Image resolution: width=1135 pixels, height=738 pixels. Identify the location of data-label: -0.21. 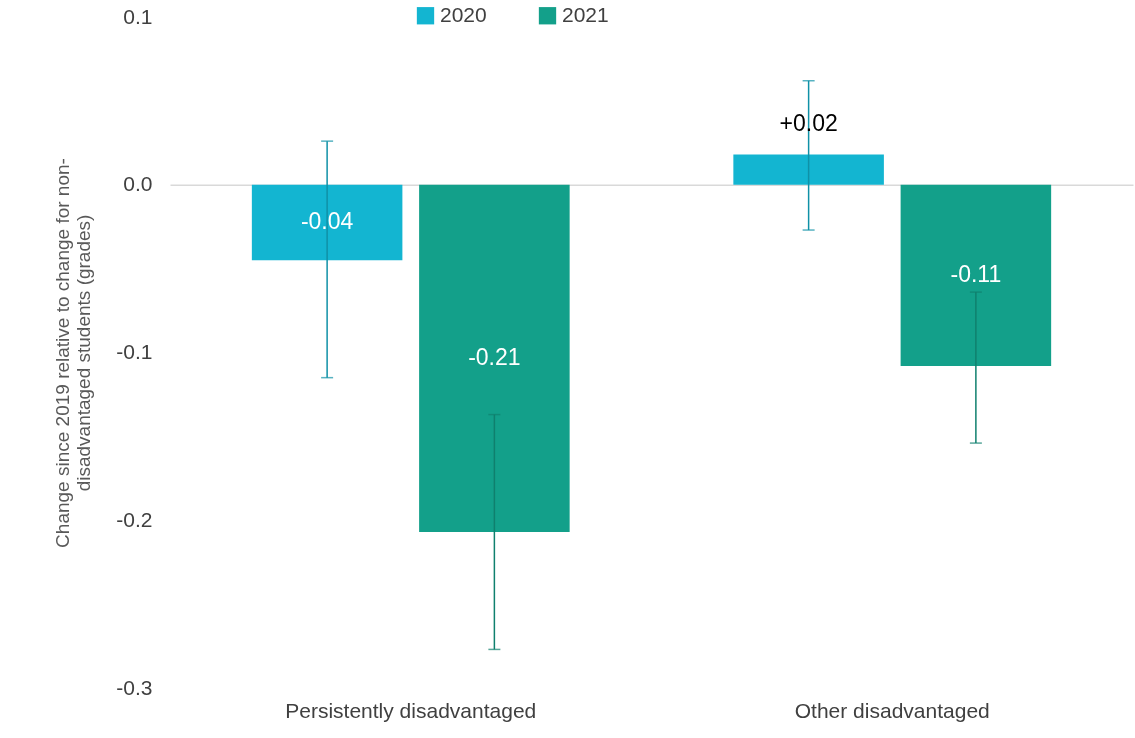
(494, 357).